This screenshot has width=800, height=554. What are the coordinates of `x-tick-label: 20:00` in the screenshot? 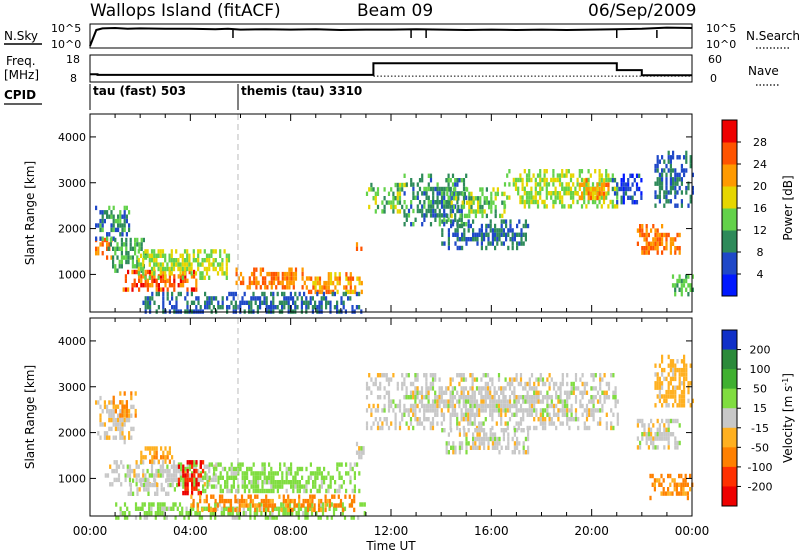 It's located at (591, 531).